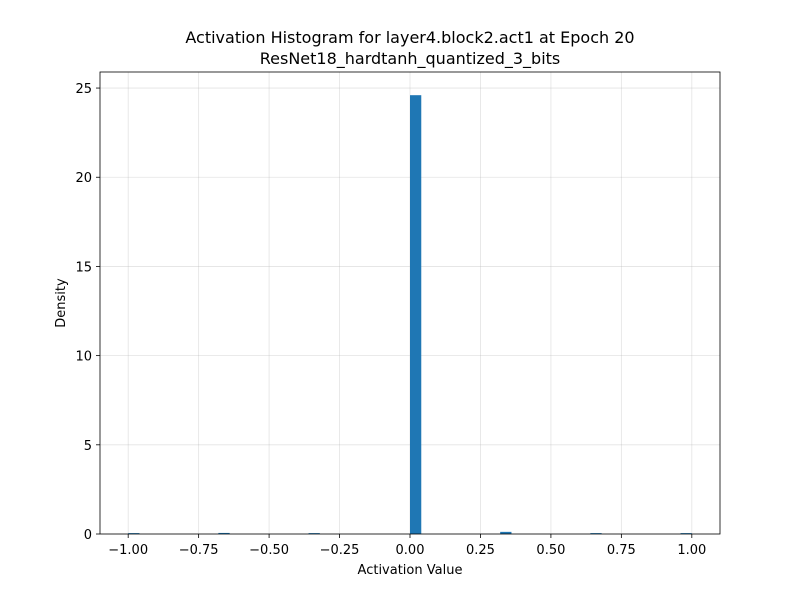  Describe the element at coordinates (691, 550) in the screenshot. I see `x-tick-label: 1.00` at that location.